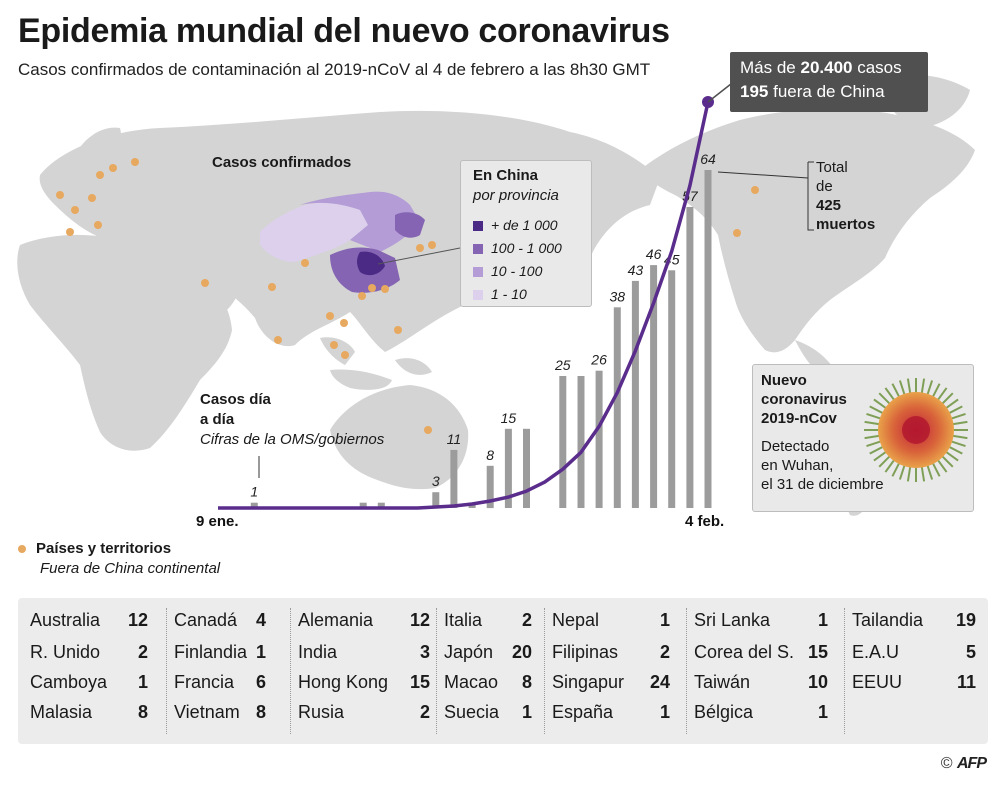 The image size is (1000, 786). What do you see at coordinates (562, 365) in the screenshot?
I see `bar-label: 25` at bounding box center [562, 365].